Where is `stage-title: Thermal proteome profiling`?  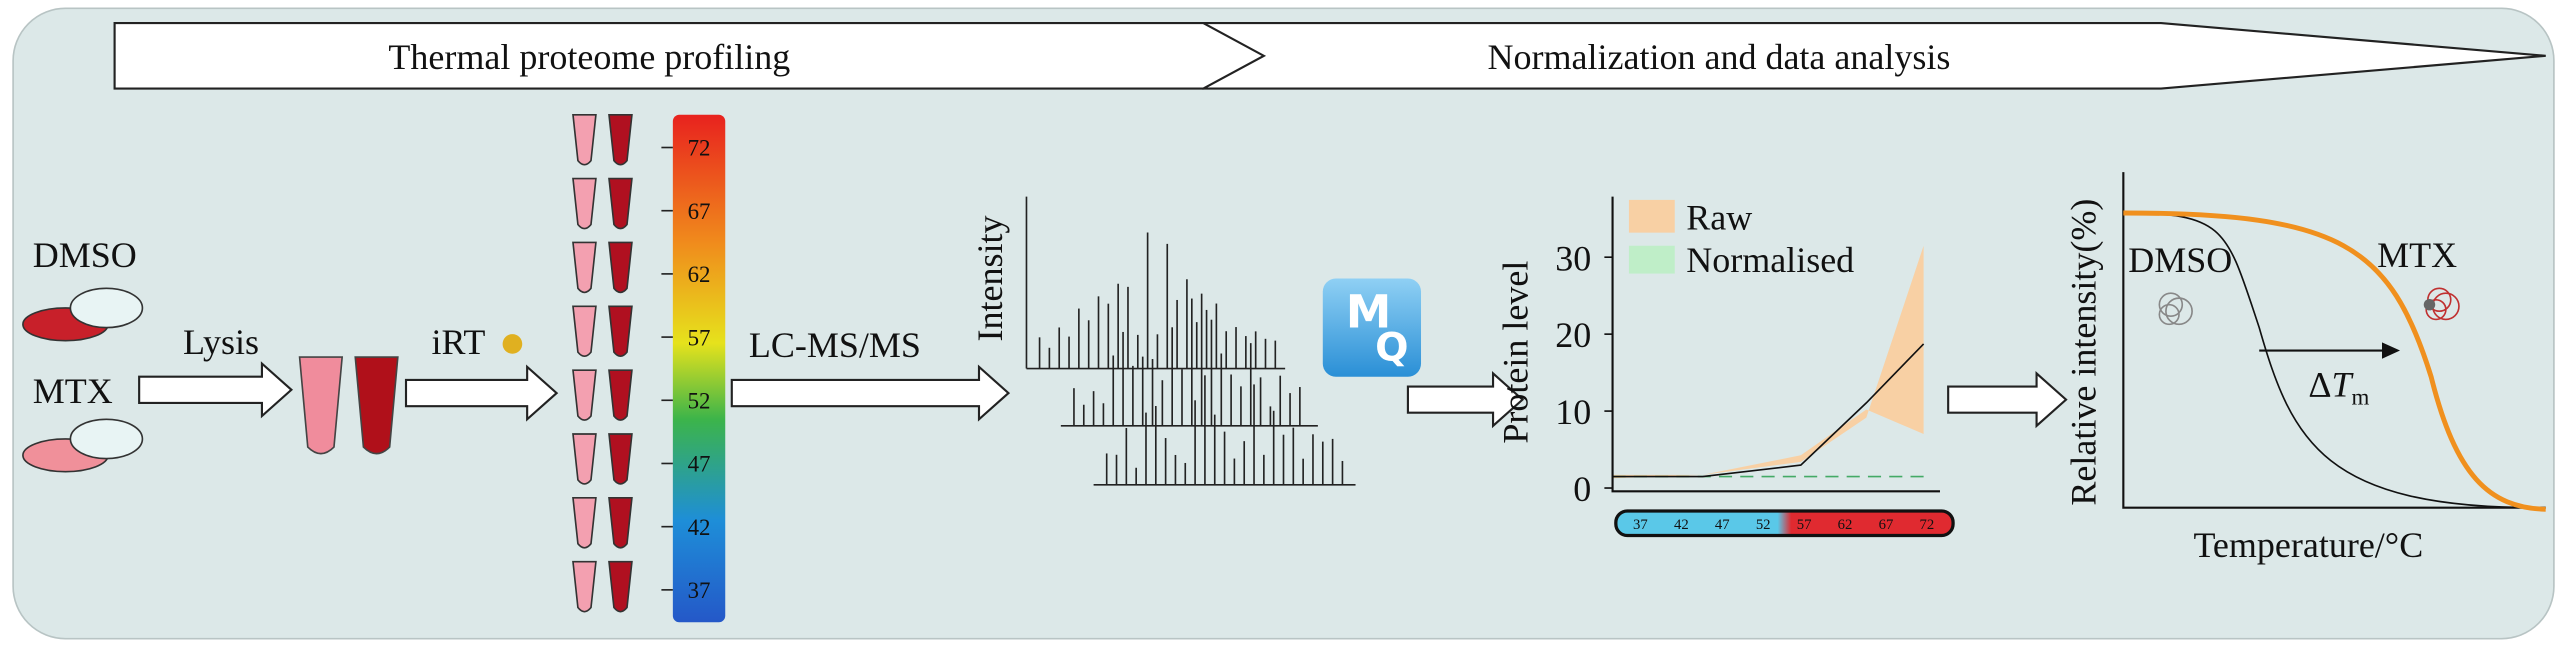
stage-title: Thermal proteome profiling is located at coordinates (589, 57).